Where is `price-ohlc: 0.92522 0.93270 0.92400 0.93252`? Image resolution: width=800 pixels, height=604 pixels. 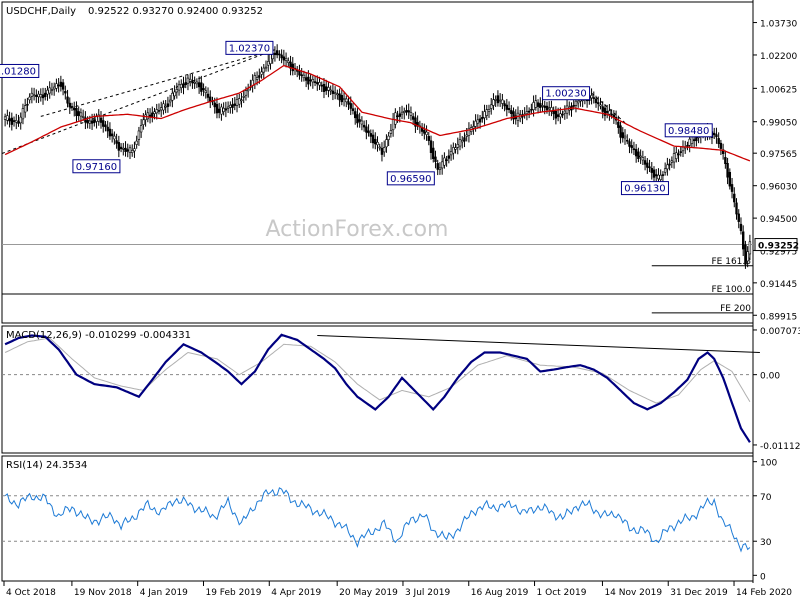 price-ohlc: 0.92522 0.93270 0.92400 0.93252 is located at coordinates (175, 11).